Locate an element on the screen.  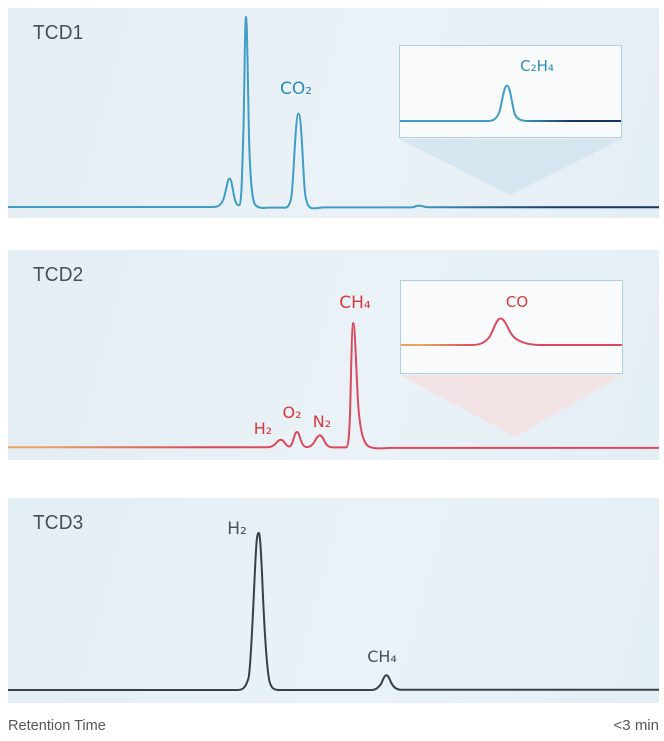
panel-title-tcd2: TCD2 is located at coordinates (58, 275).